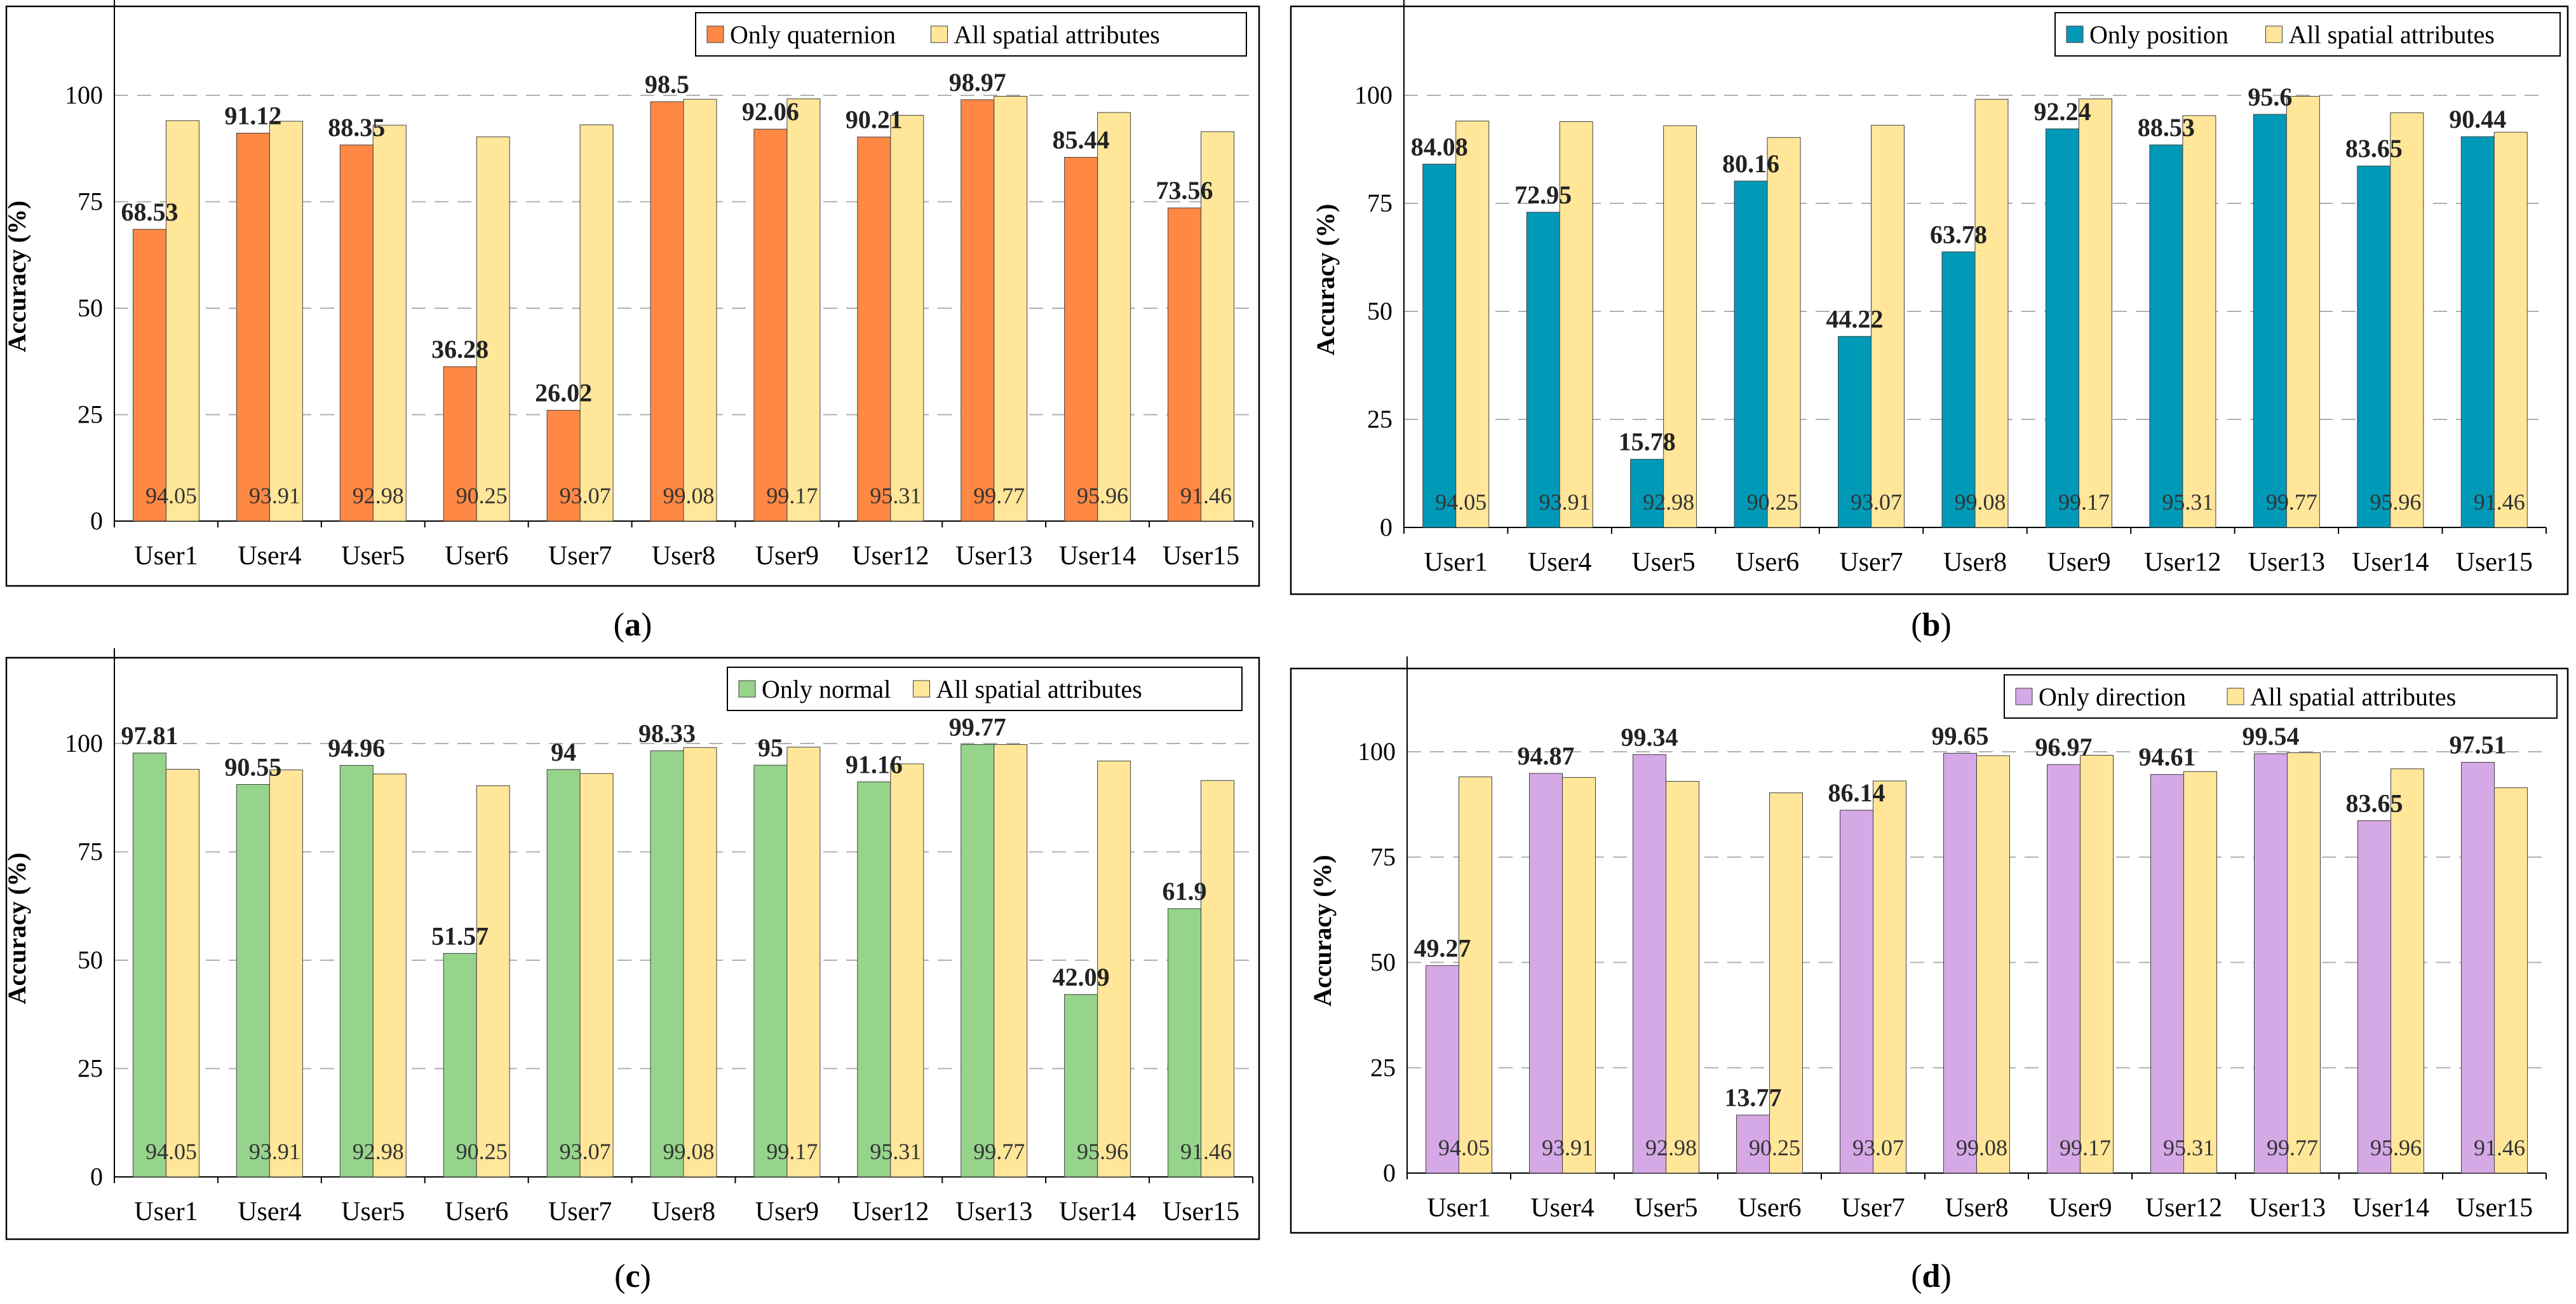  I want to click on legend-box, so click(985, 689).